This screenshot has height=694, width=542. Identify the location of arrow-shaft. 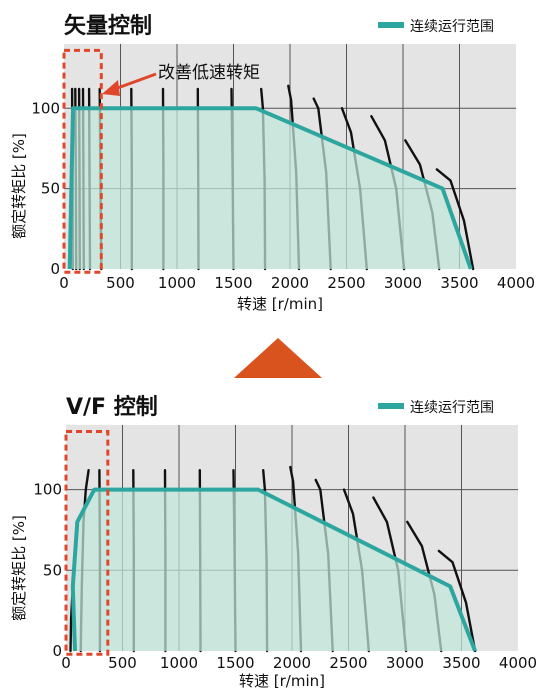
(134, 82).